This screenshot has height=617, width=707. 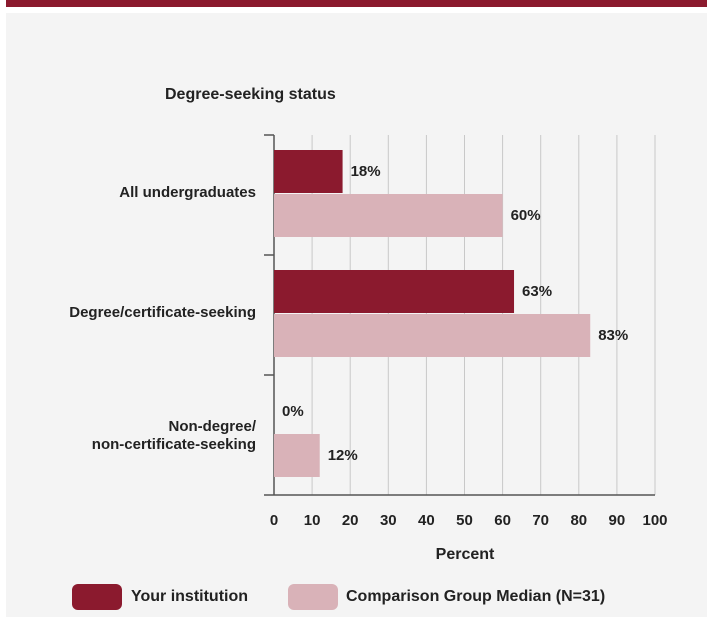 I want to click on y-tick-label: Non-degree/non-certificate-seeking, so click(x=174, y=435).